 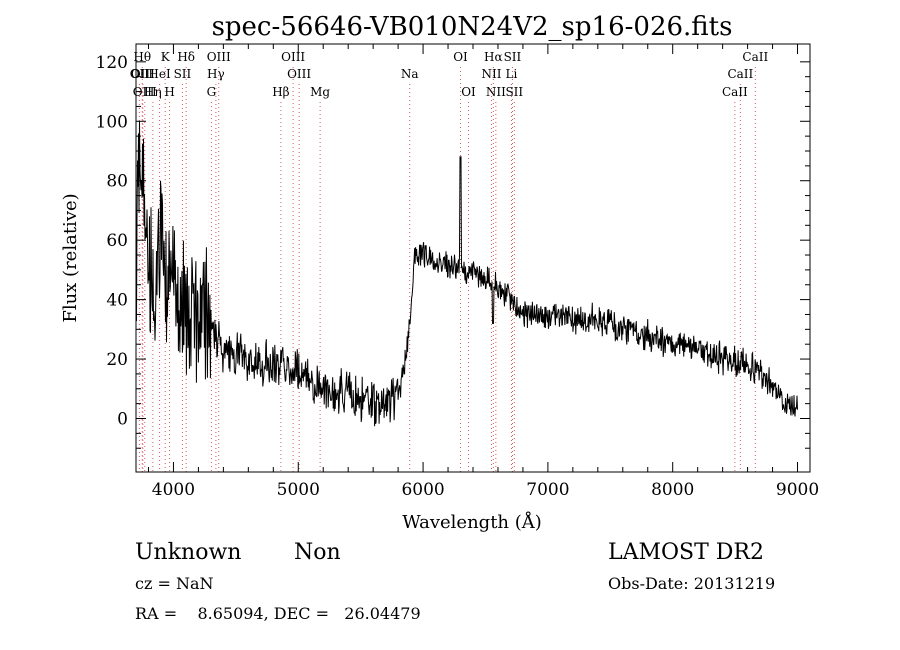 What do you see at coordinates (140, 74) in the screenshot?
I see `marker-label: OII` at bounding box center [140, 74].